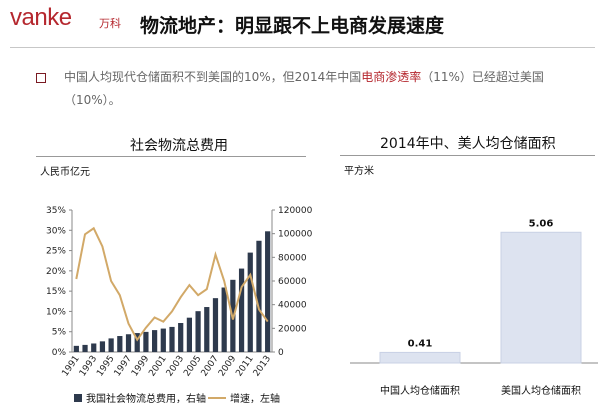  What do you see at coordinates (78, 398) in the screenshot?
I see `legend-bar-swatch` at bounding box center [78, 398].